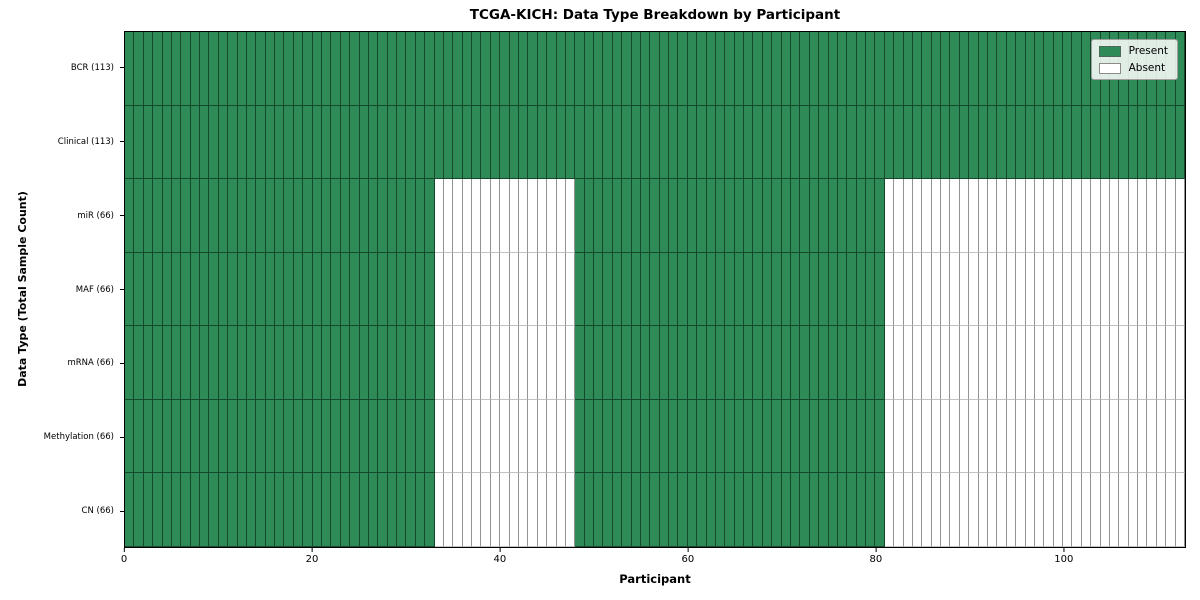 The width and height of the screenshot is (1200, 600). Describe the element at coordinates (97, 511) in the screenshot. I see `y-tick-label: CN (66)` at that location.